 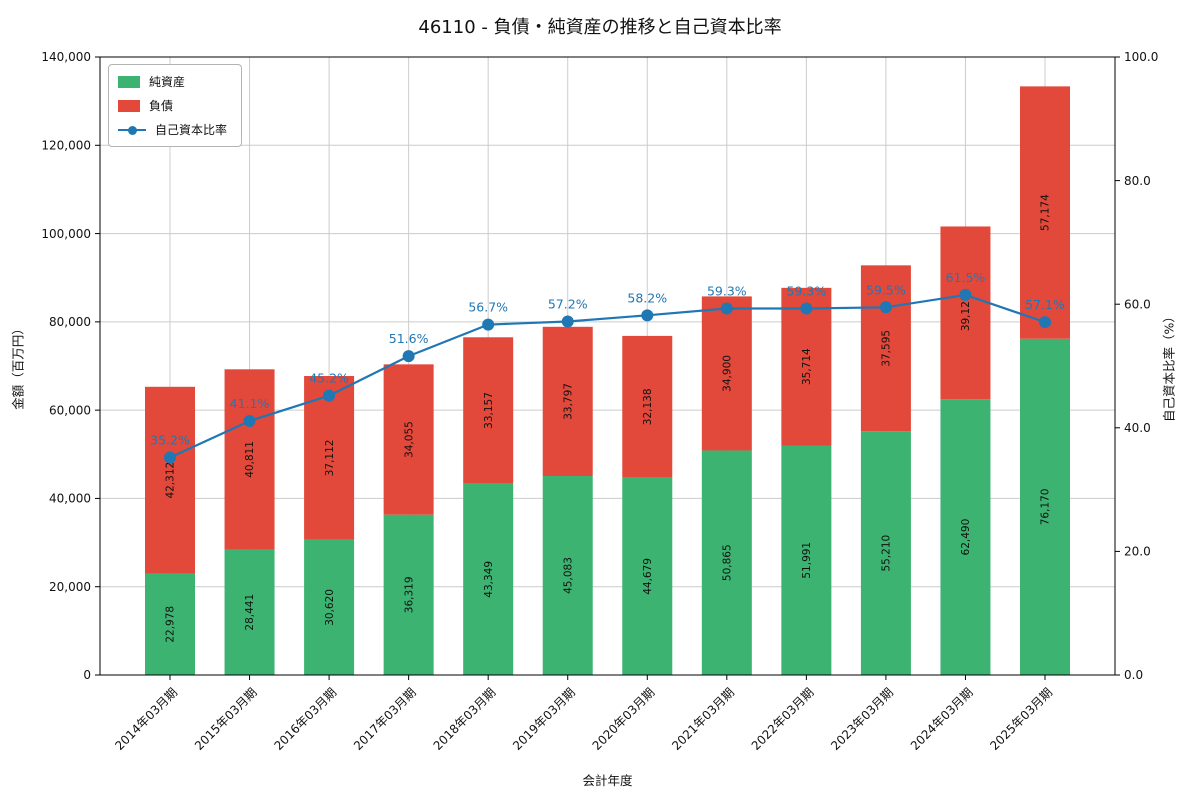 I want to click on bar-value-label-equity: 43,349, so click(x=489, y=579).